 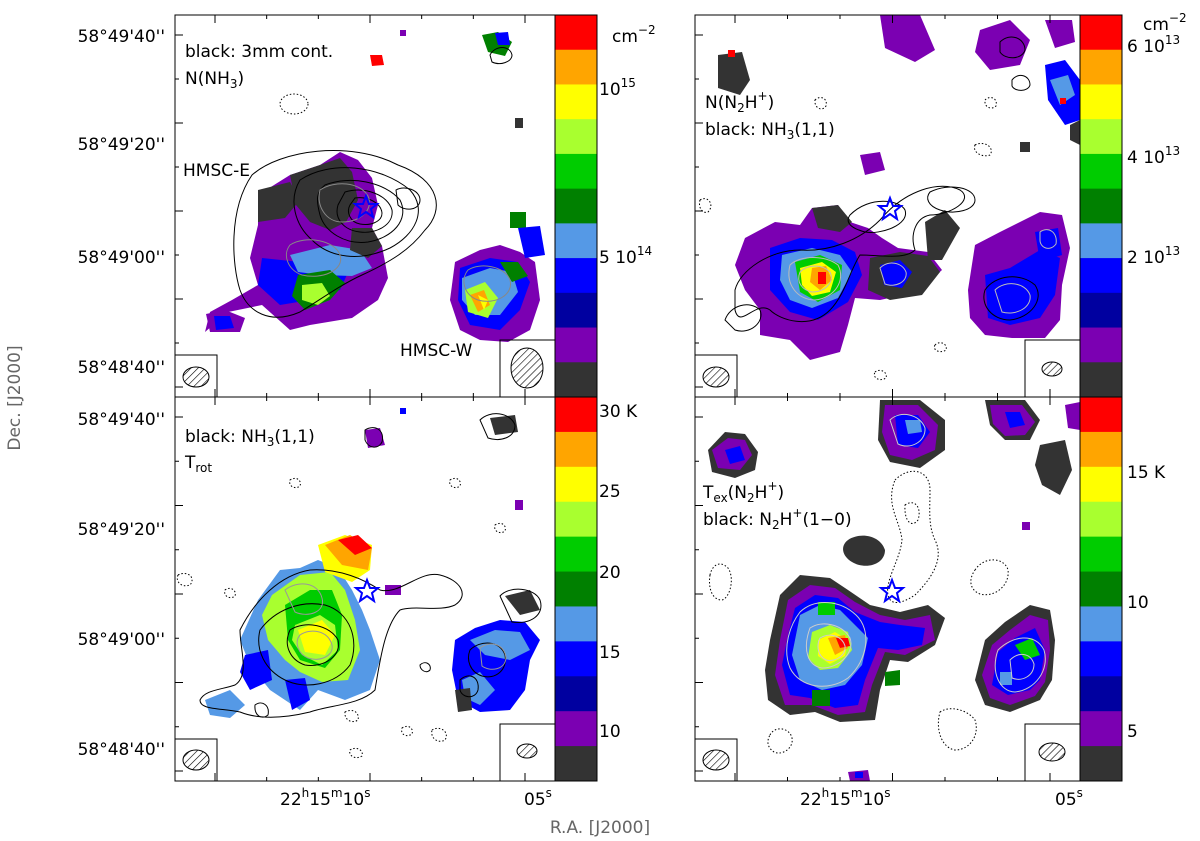 I want to click on dec-tick-label: 58°49'40'', so click(x=121, y=420).